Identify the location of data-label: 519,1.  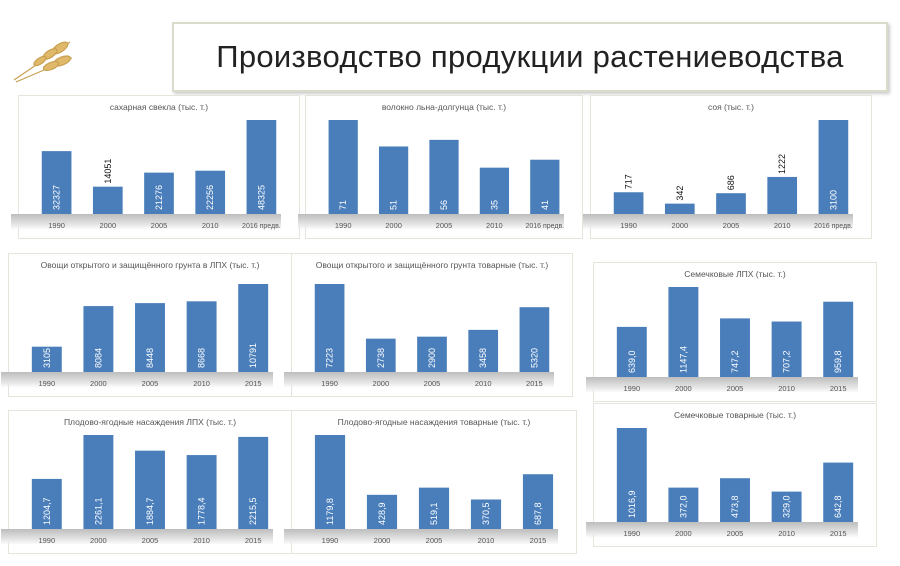
(434, 513).